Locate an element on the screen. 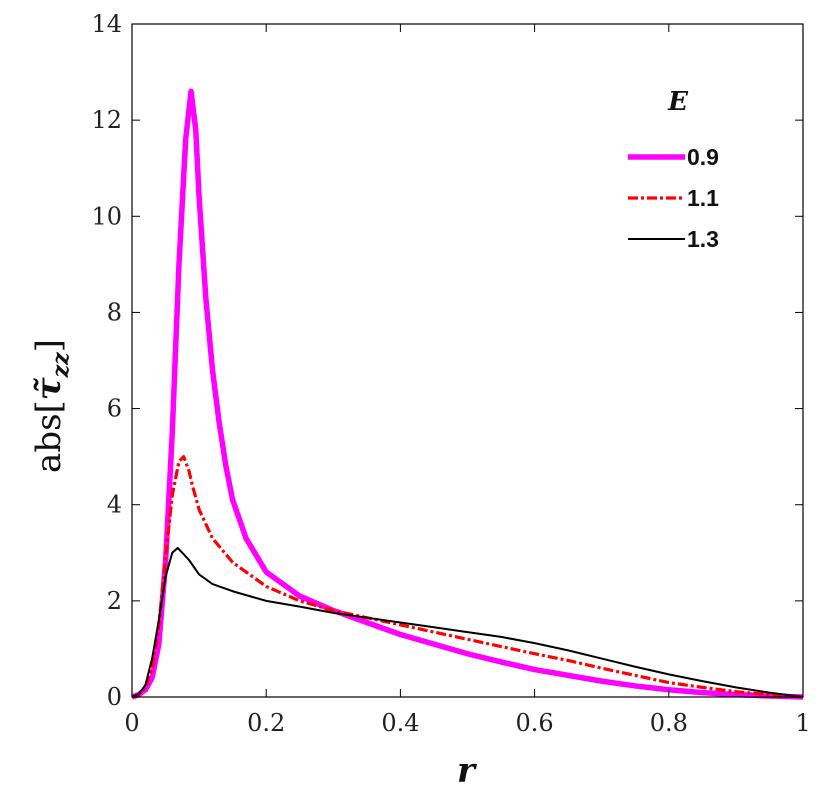 The width and height of the screenshot is (830, 792). legend-label-1-1: 1.1 is located at coordinates (703, 198).